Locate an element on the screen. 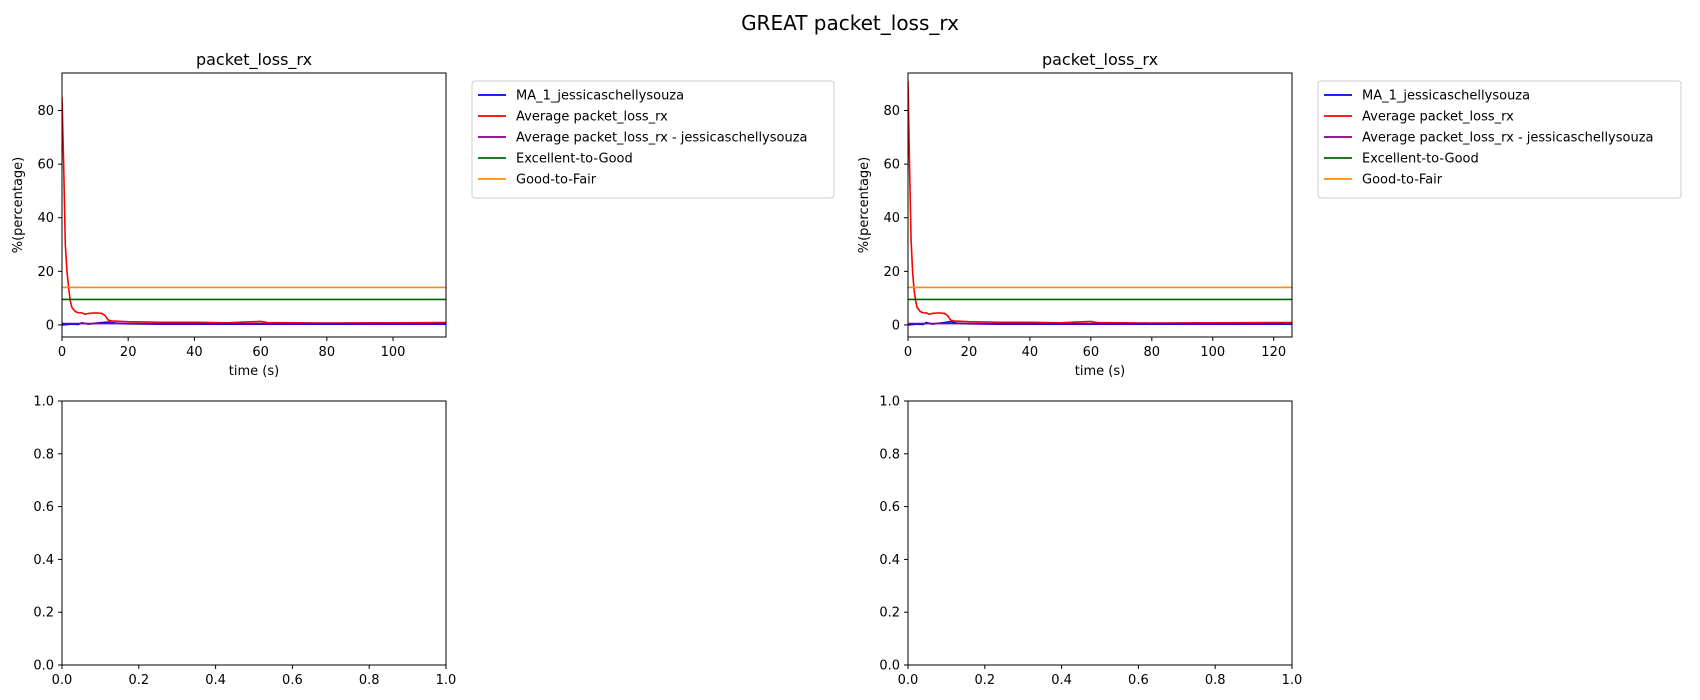  subplot-bottom-right: 0.0 0.2 0.4 0.6 0.8 1.0 0.0 0.2 0.4 0.6 0.8 1.0 is located at coordinates (1090, 542).